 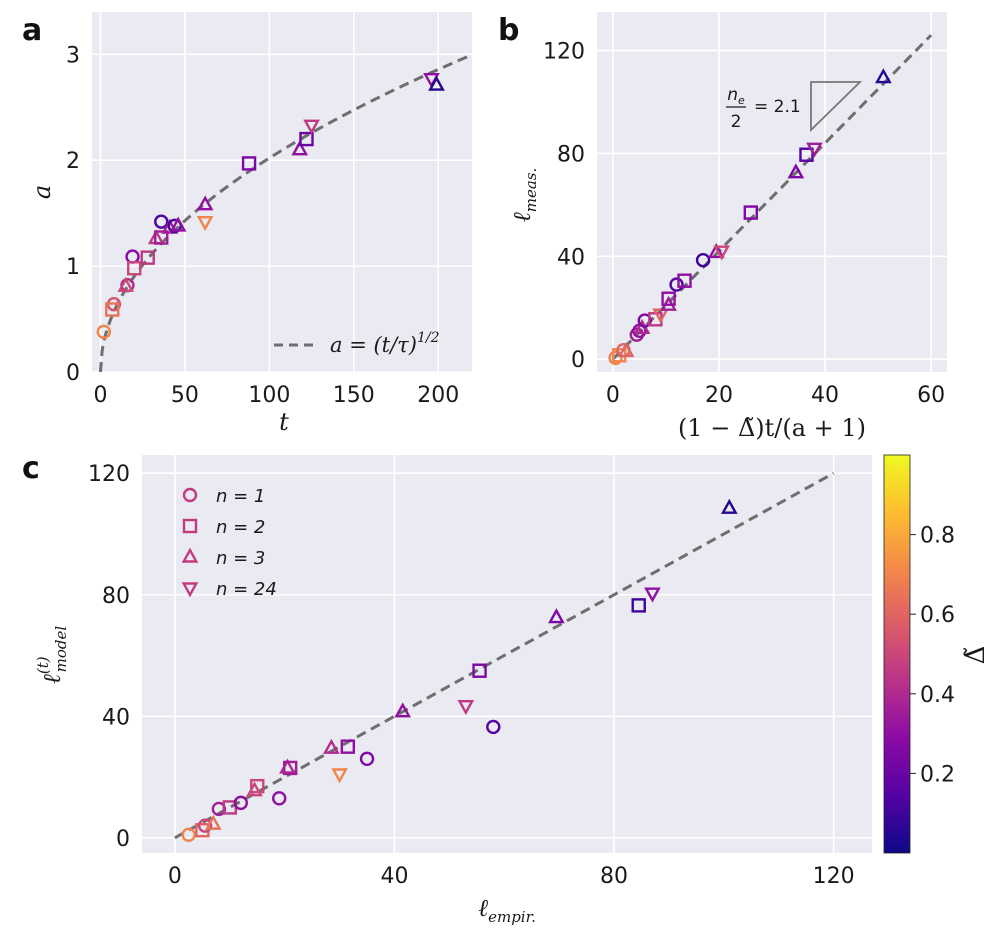 I want to click on legend-label: n = 24, so click(x=246, y=589).